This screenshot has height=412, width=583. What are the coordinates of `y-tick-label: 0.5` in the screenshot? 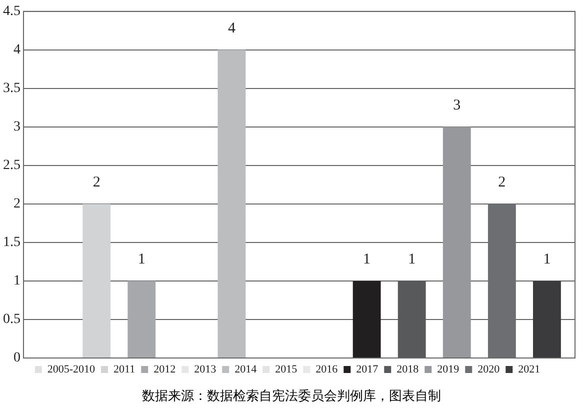 It's located at (11, 320).